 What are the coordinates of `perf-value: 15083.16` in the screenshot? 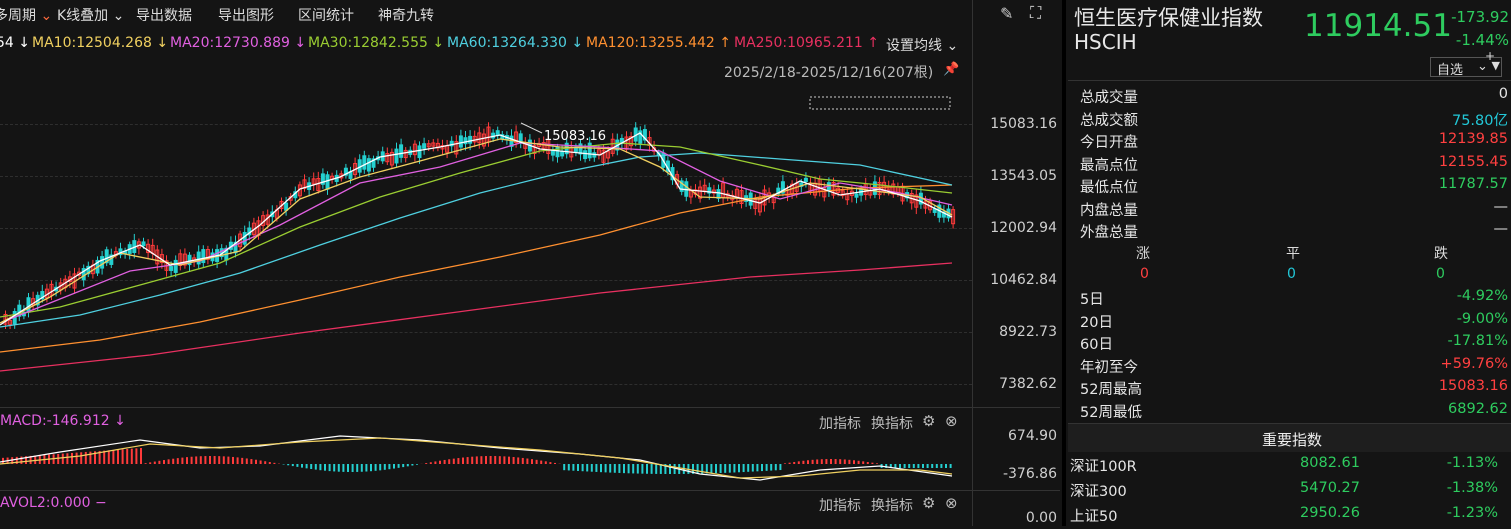 It's located at (1473, 386).